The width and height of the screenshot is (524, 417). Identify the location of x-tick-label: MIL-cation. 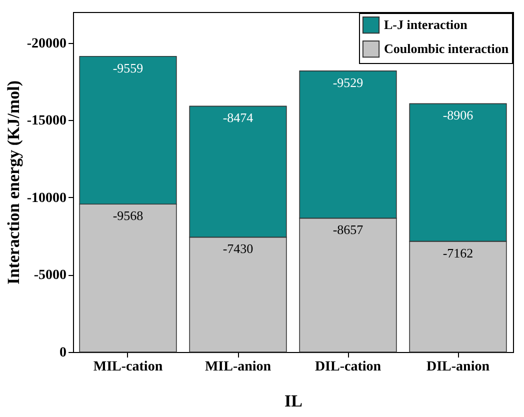
(128, 367).